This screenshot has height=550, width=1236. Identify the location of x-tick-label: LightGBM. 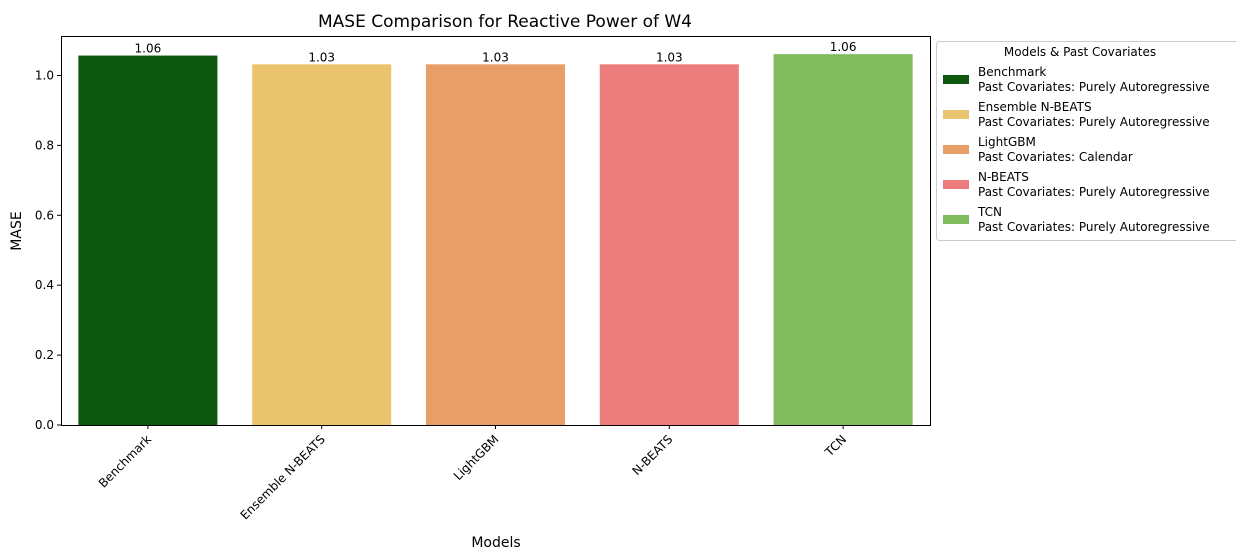
(476, 457).